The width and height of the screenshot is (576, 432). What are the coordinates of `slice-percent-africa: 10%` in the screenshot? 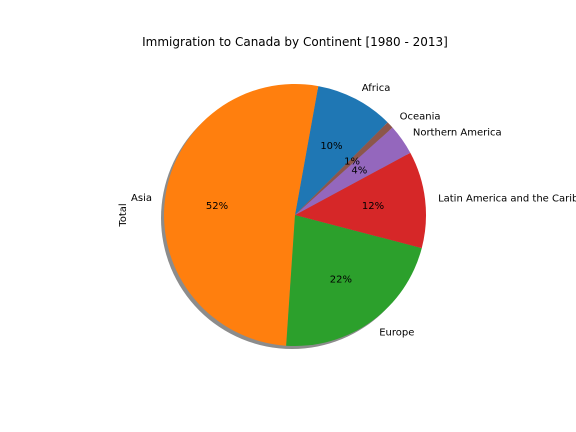 It's located at (331, 146).